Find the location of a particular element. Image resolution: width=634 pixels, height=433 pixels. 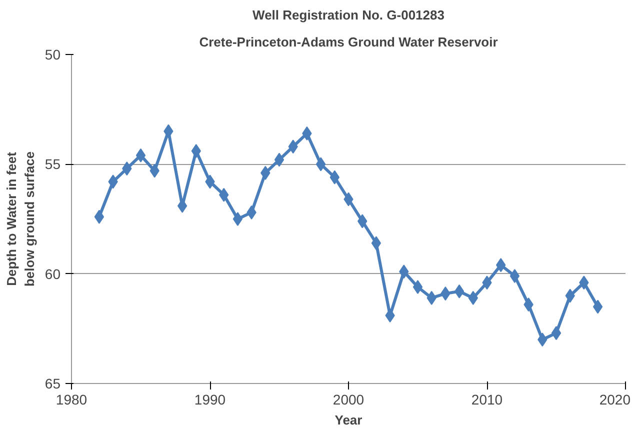

chart-subtitle: Crete-Princeton-Adams Ground Water Reservoir is located at coordinates (348, 42).